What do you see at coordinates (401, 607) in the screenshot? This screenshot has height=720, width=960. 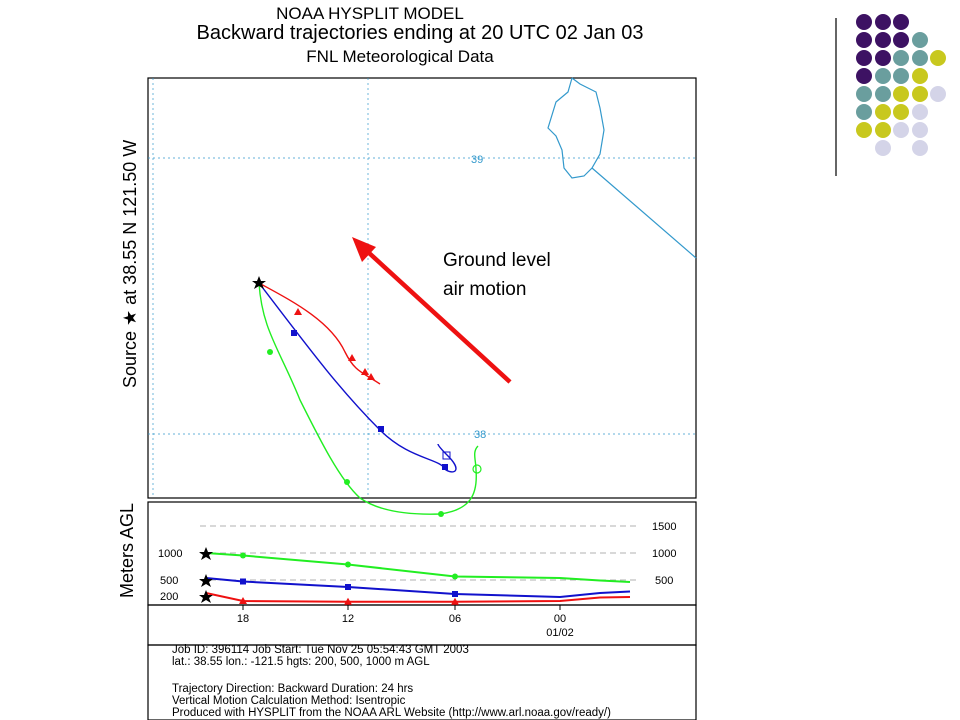 I see `time-ticks` at bounding box center [401, 607].